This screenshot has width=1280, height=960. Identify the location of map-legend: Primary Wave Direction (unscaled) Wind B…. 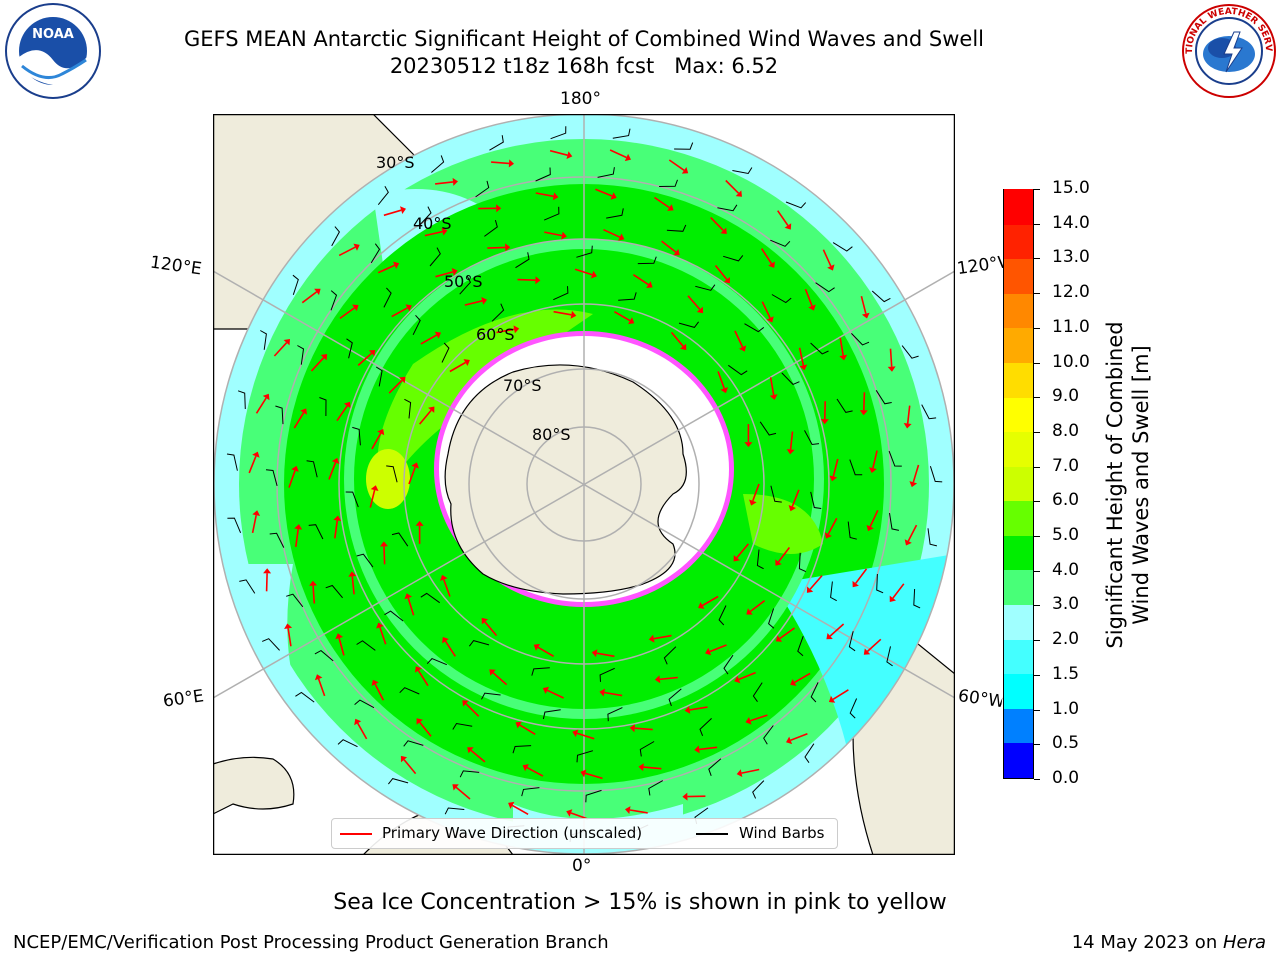
(584, 833).